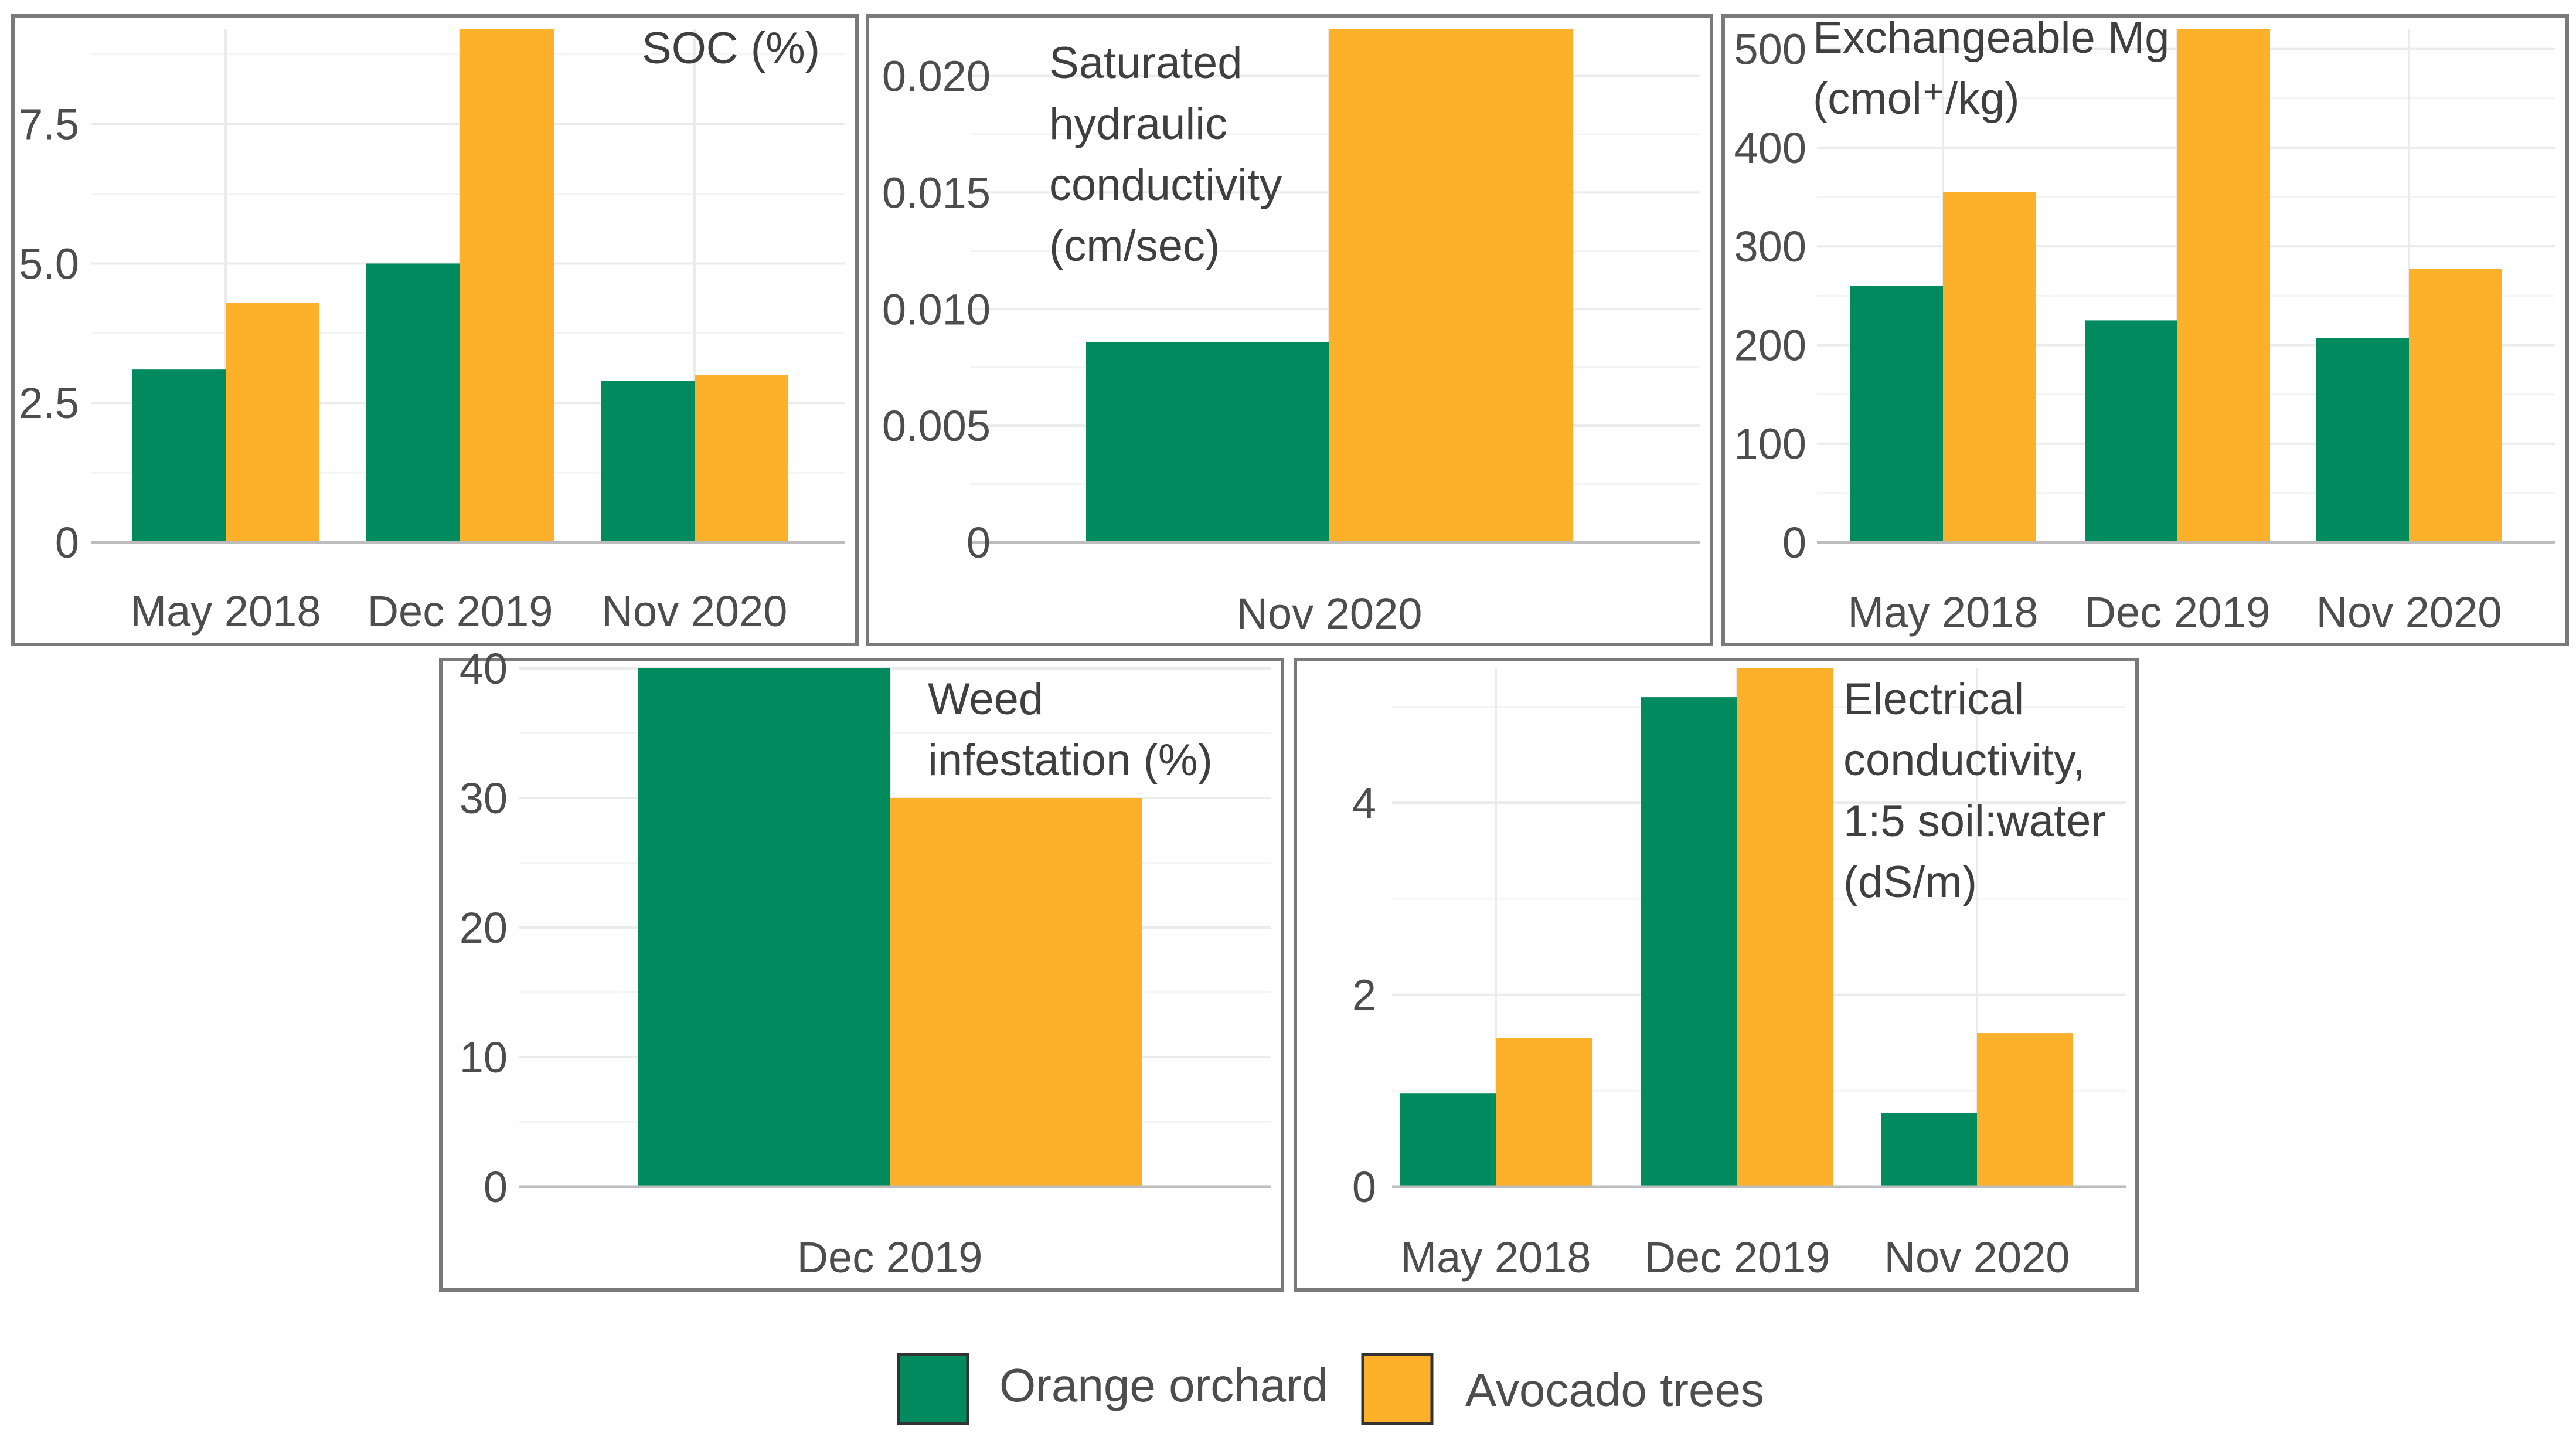 The image size is (2576, 1440). I want to click on panel-title: 1:5 soil:water, so click(1974, 821).